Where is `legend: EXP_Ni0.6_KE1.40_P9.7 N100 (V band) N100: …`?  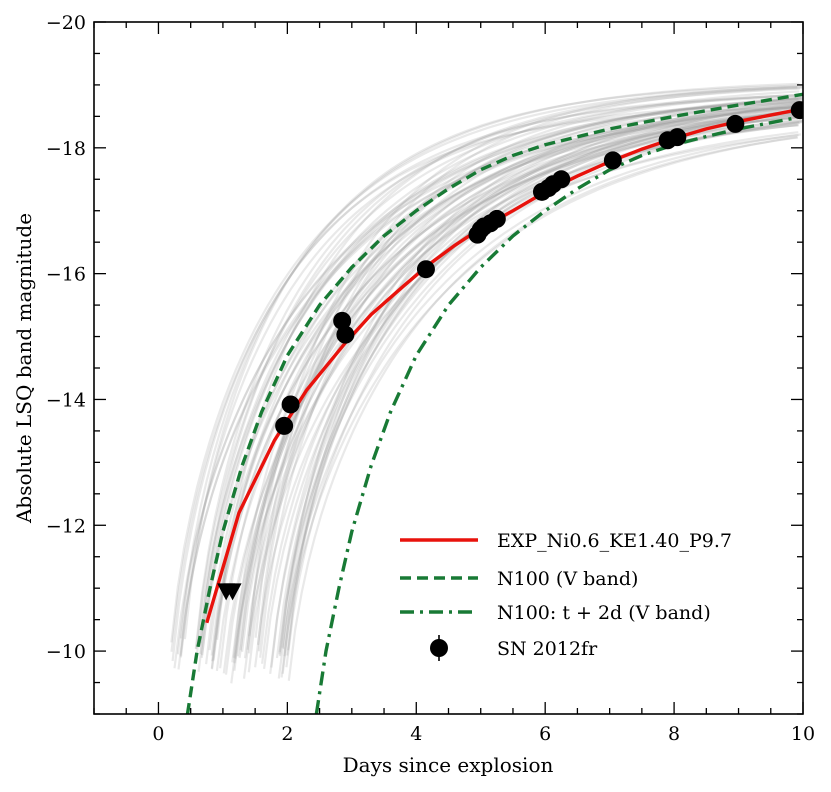 legend: EXP_Ni0.6_KE1.40_P9.7 N100 (V band) N100: … is located at coordinates (566, 595).